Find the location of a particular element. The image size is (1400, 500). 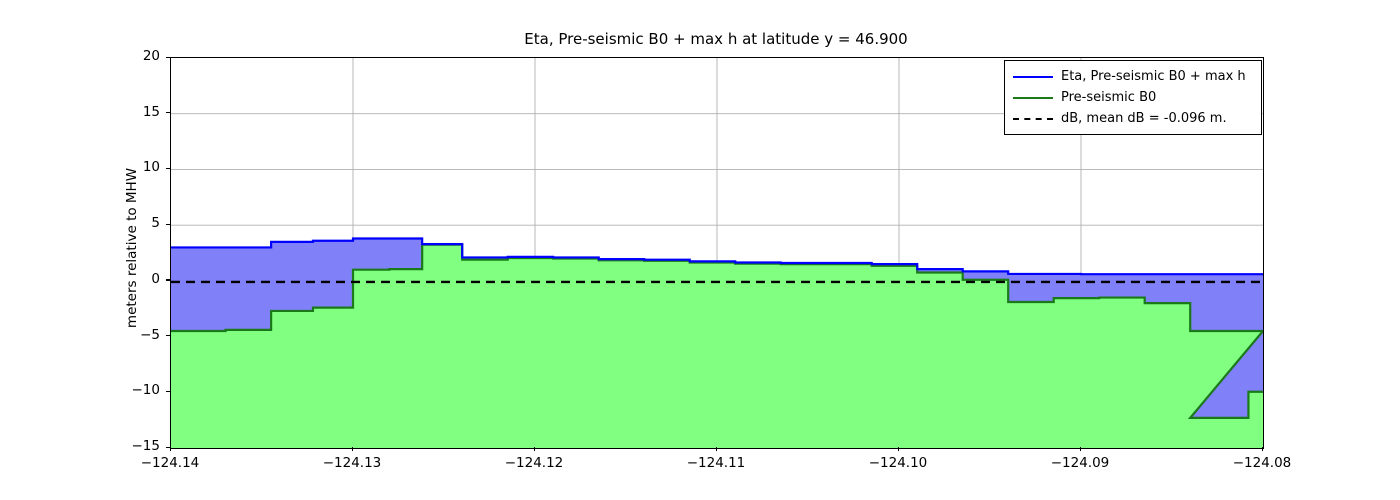

legend-swatch-b0 is located at coordinates (1033, 98).